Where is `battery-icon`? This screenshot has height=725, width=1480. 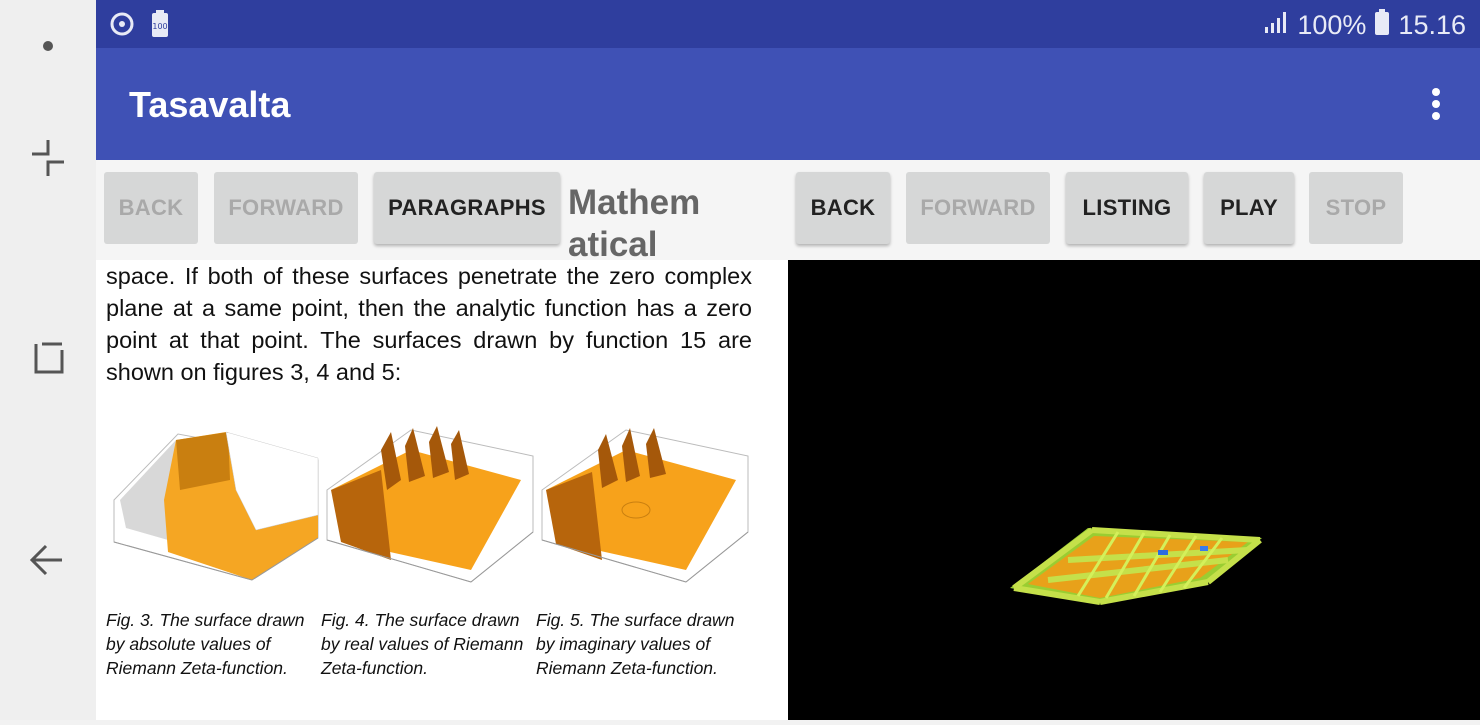
battery-icon is located at coordinates (1382, 25).